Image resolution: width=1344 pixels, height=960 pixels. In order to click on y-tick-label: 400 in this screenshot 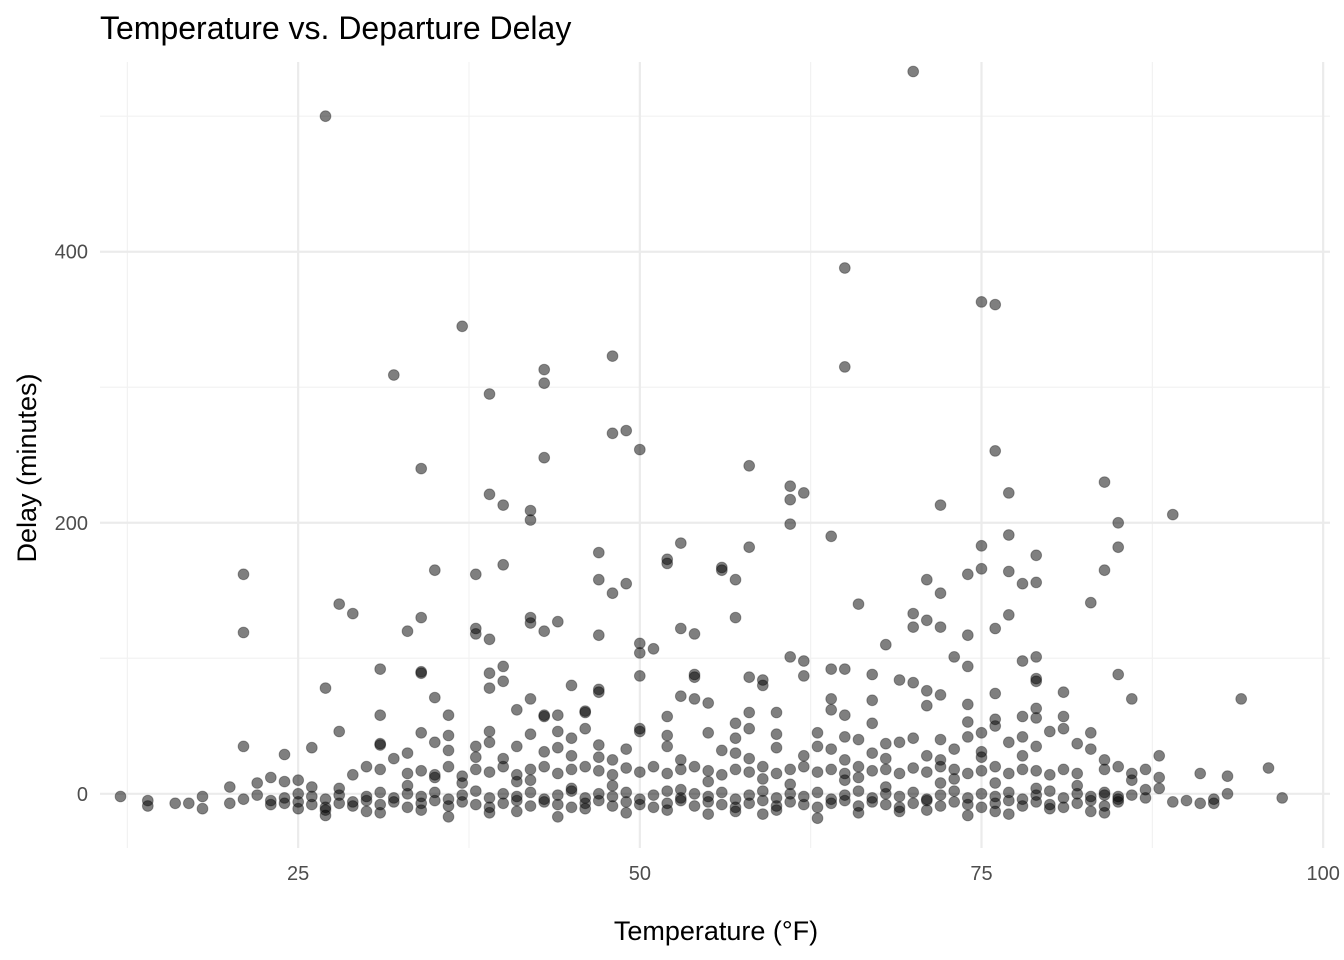, I will do `click(71, 253)`.